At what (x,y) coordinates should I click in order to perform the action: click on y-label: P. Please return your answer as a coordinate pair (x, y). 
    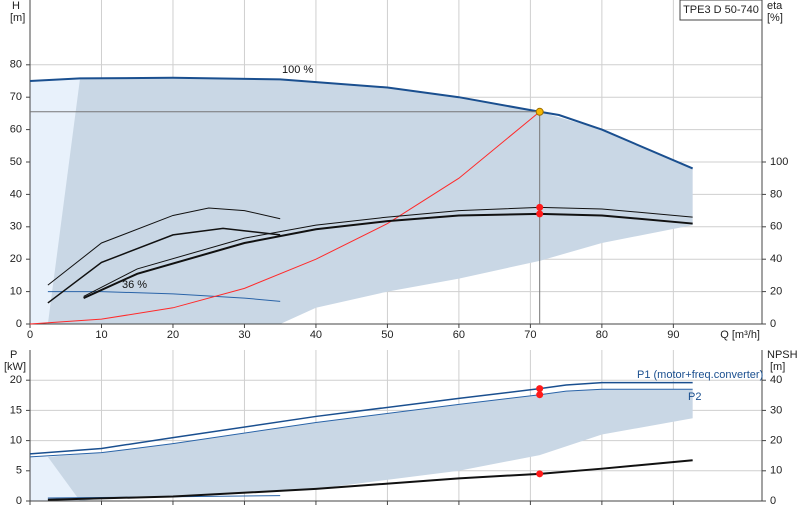
    Looking at the image, I should click on (13, 355).